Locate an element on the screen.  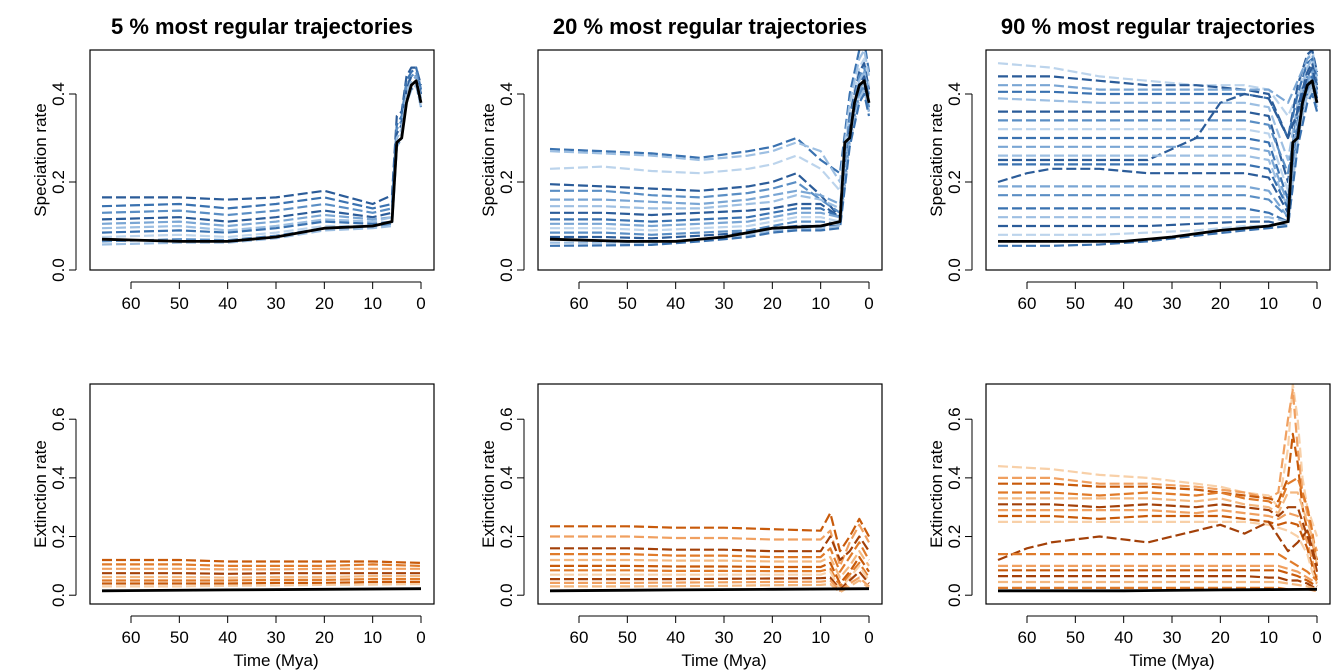
title-col-3: 90 % most regular trajectories is located at coordinates (1158, 26).